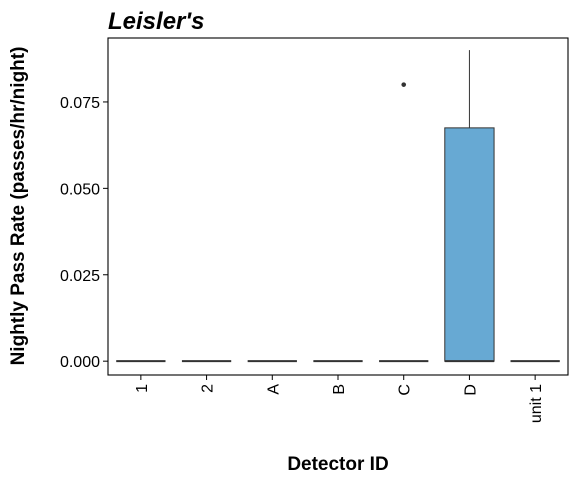  I want to click on x-tick-label: 2, so click(208, 388).